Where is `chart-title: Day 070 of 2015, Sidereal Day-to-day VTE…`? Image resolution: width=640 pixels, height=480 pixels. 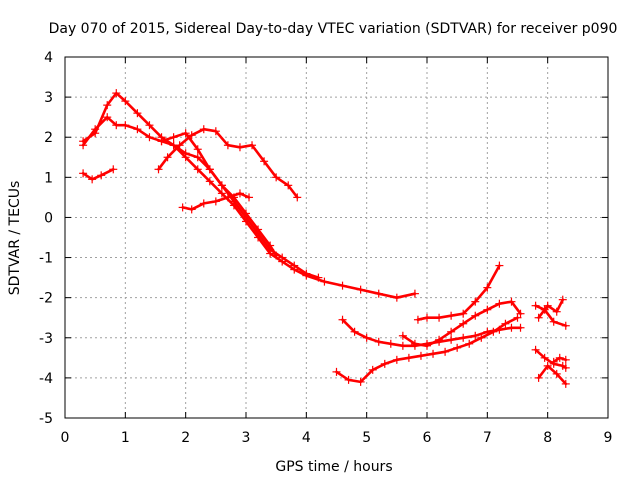 chart-title: Day 070 of 2015, Sidereal Day-to-day VTE… is located at coordinates (333, 29).